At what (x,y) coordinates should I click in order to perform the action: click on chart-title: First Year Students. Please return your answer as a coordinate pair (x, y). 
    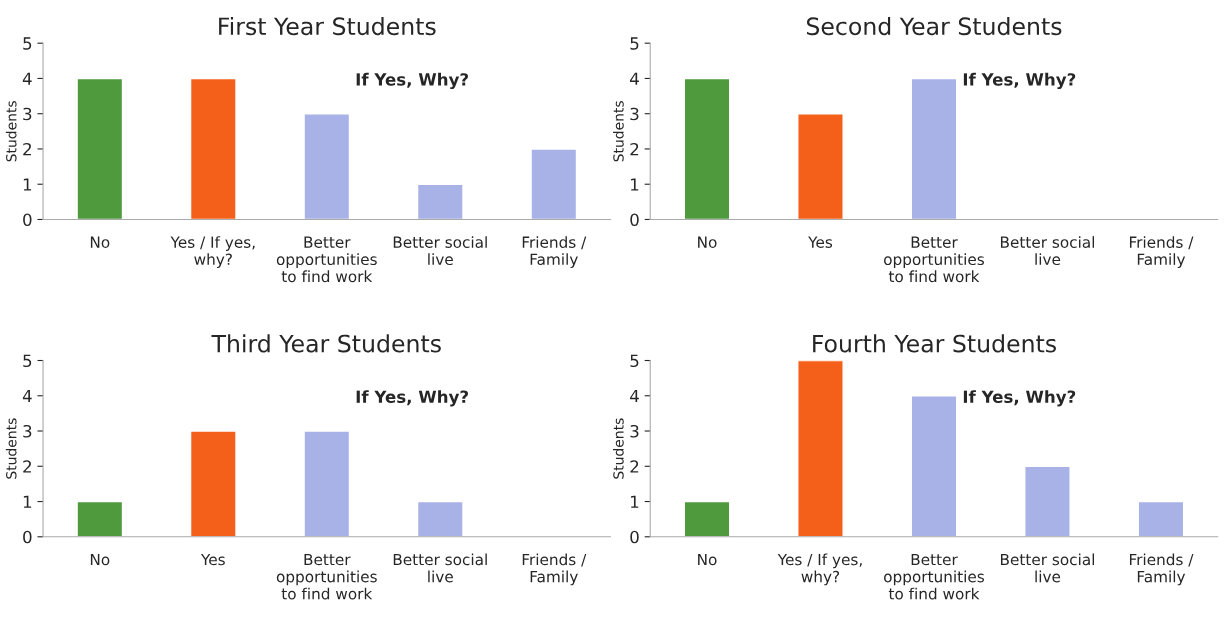
    Looking at the image, I should click on (327, 26).